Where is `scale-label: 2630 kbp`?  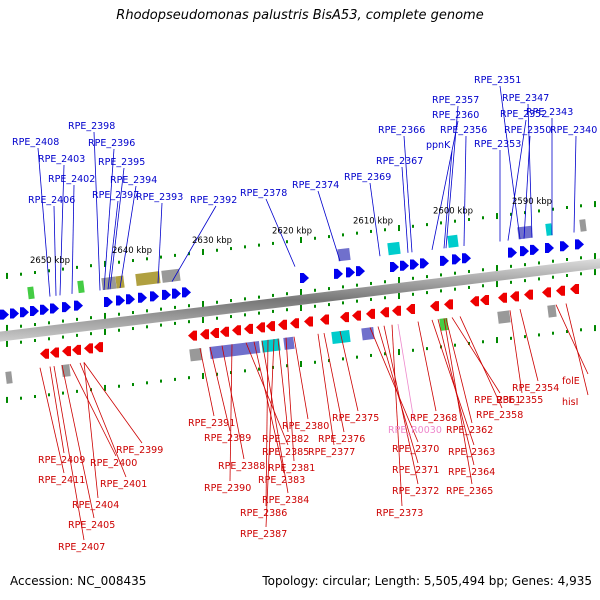 scale-label: 2630 kbp is located at coordinates (212, 241).